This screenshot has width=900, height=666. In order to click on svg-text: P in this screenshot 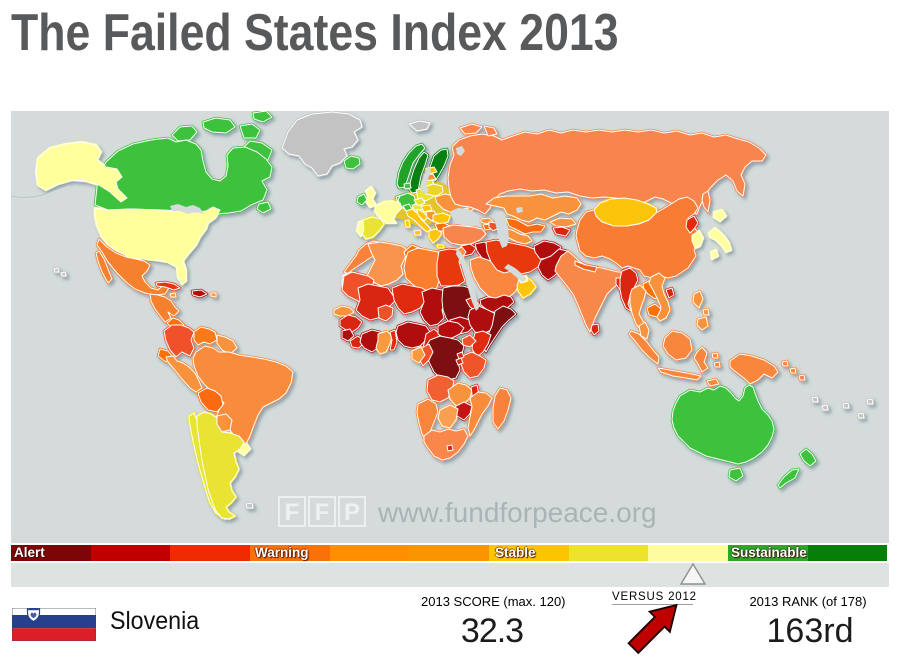, I will do `click(352, 512)`.